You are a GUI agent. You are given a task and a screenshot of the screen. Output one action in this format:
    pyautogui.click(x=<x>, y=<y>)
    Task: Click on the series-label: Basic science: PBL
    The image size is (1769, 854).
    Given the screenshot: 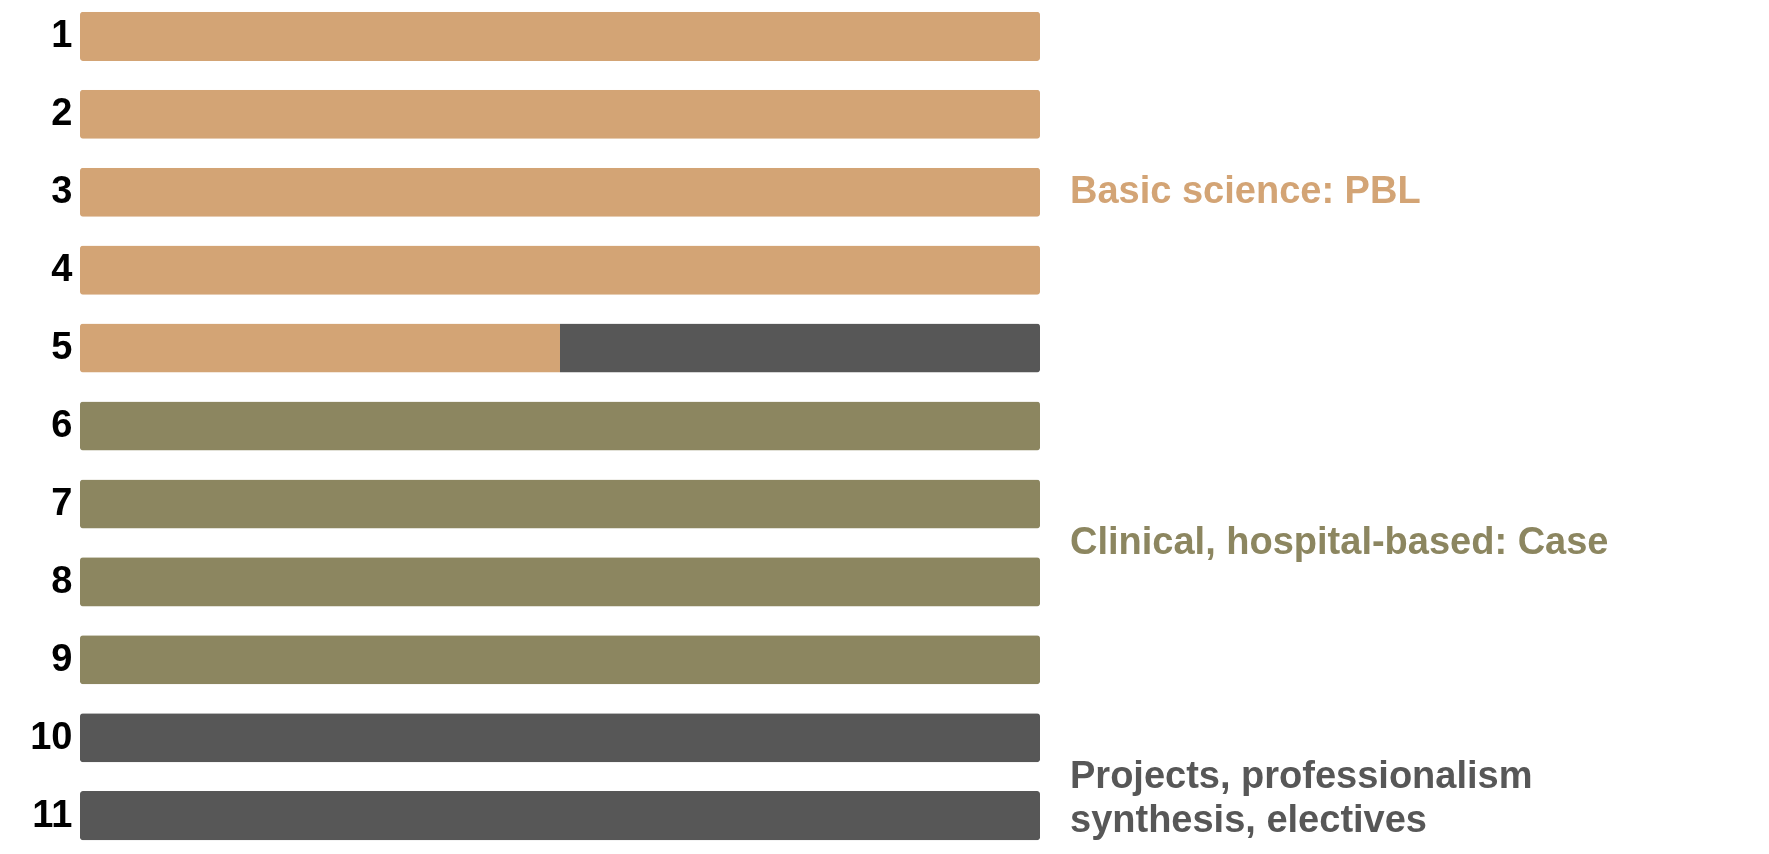 What is the action you would take?
    pyautogui.click(x=1245, y=190)
    